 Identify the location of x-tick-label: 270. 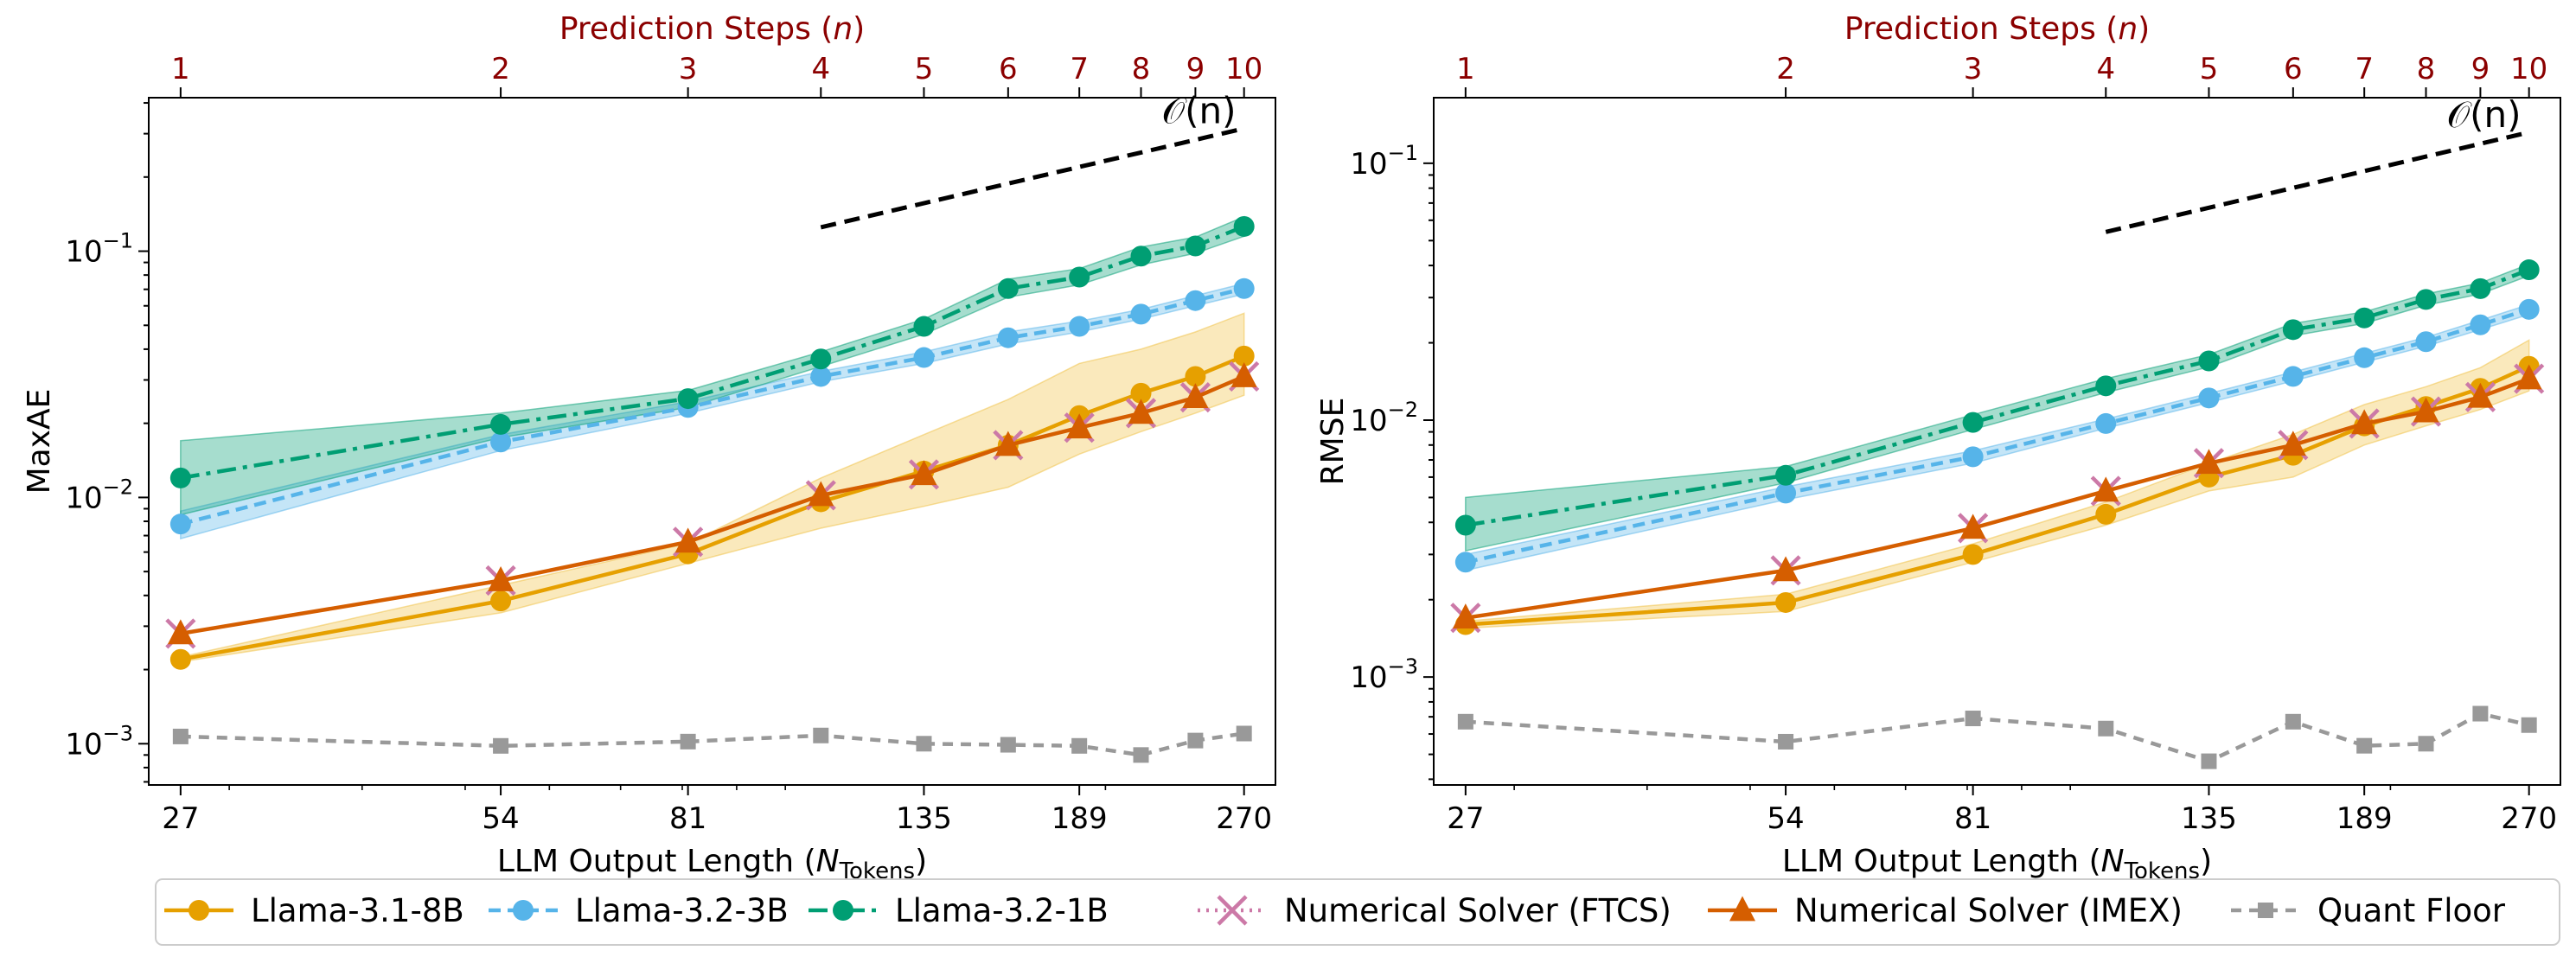
(1244, 818).